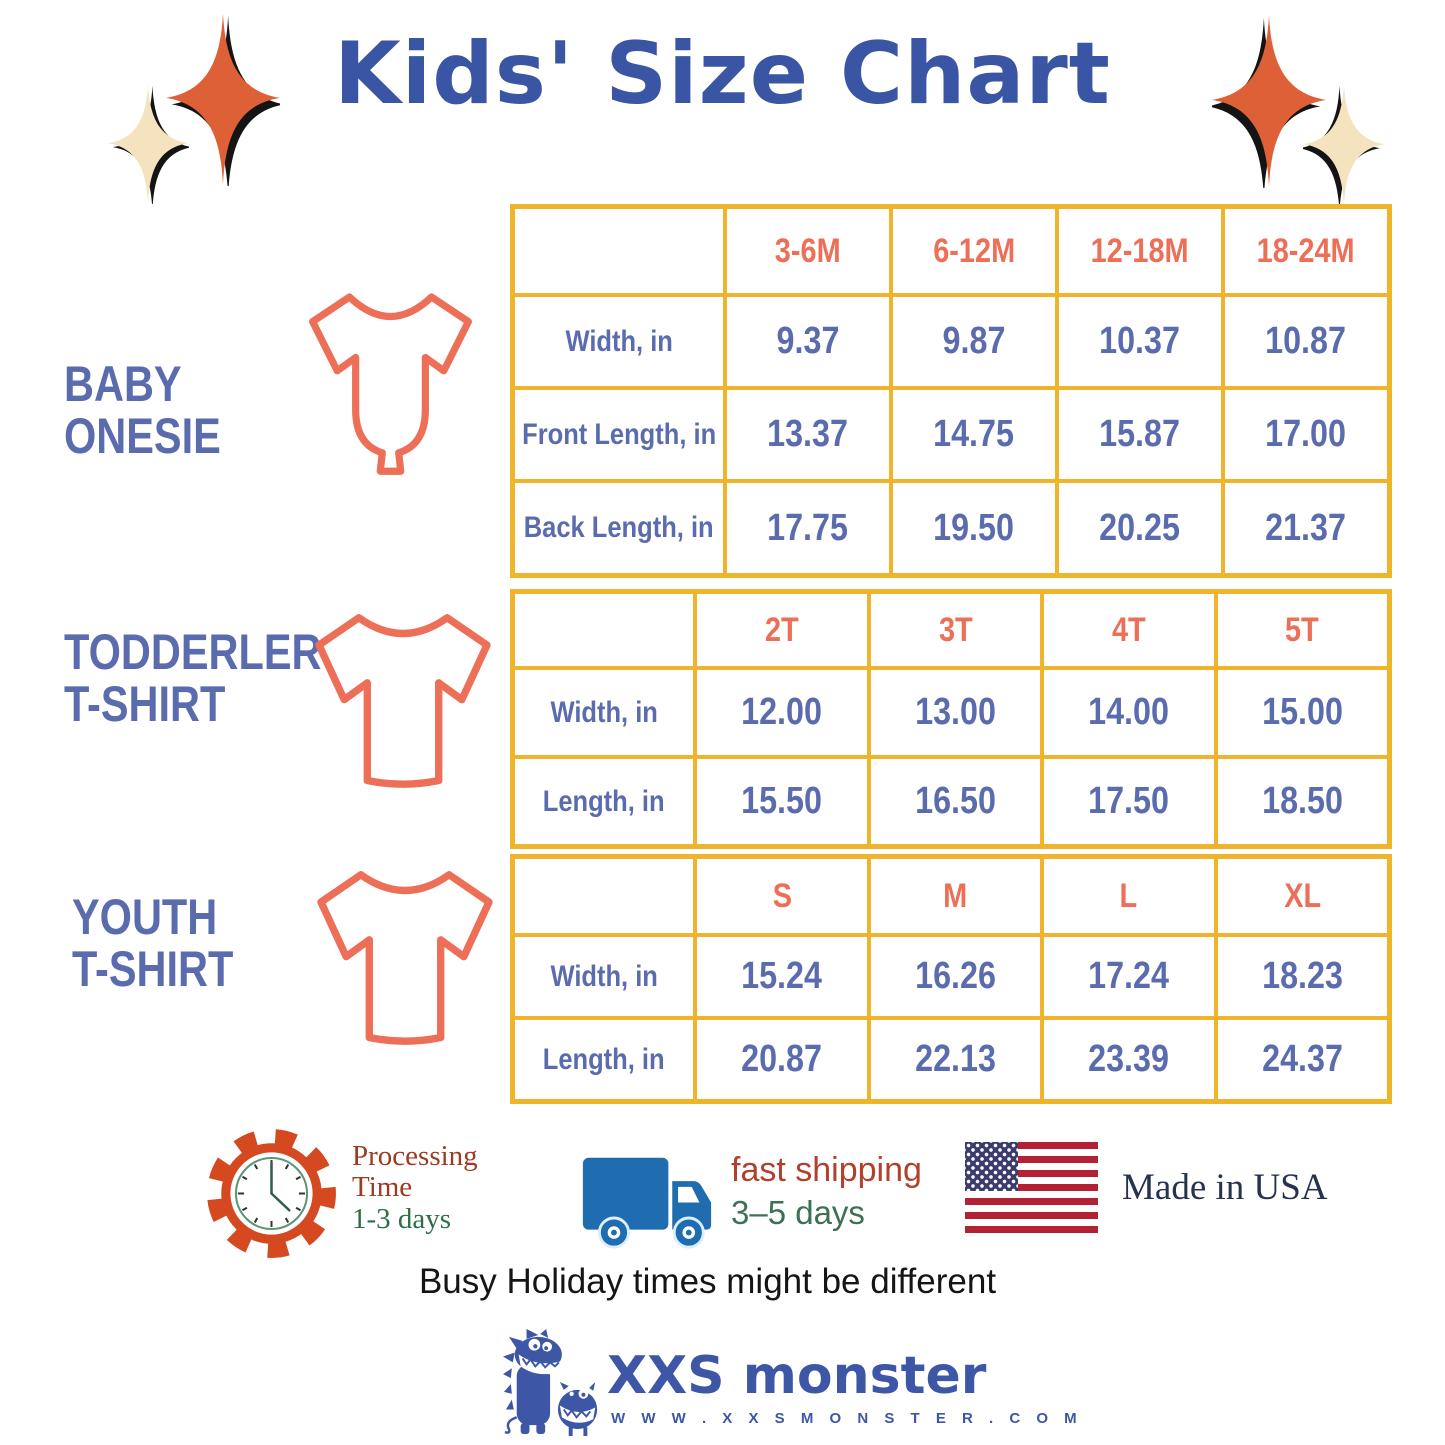 Image resolution: width=1445 pixels, height=1445 pixels. Describe the element at coordinates (782, 976) in the screenshot. I see `value-cell: 15.24` at that location.